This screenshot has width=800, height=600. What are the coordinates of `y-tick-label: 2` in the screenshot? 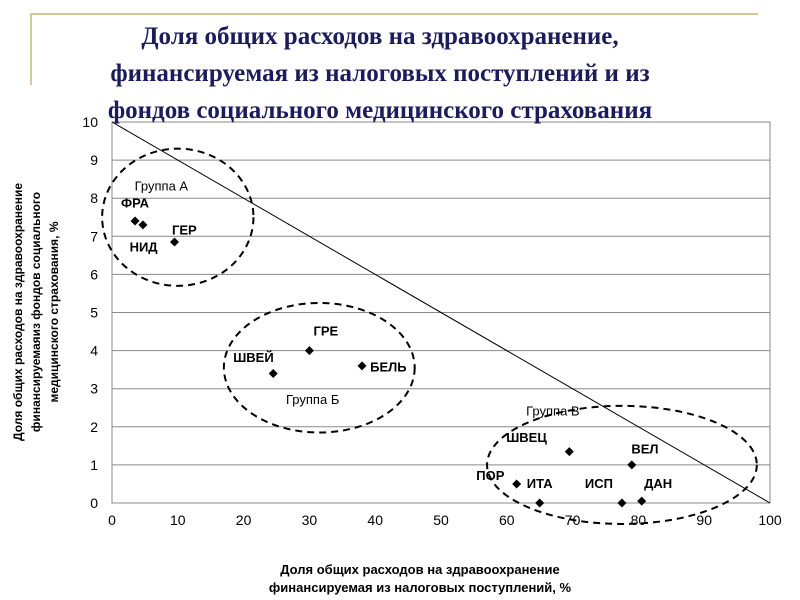 It's located at (94, 427).